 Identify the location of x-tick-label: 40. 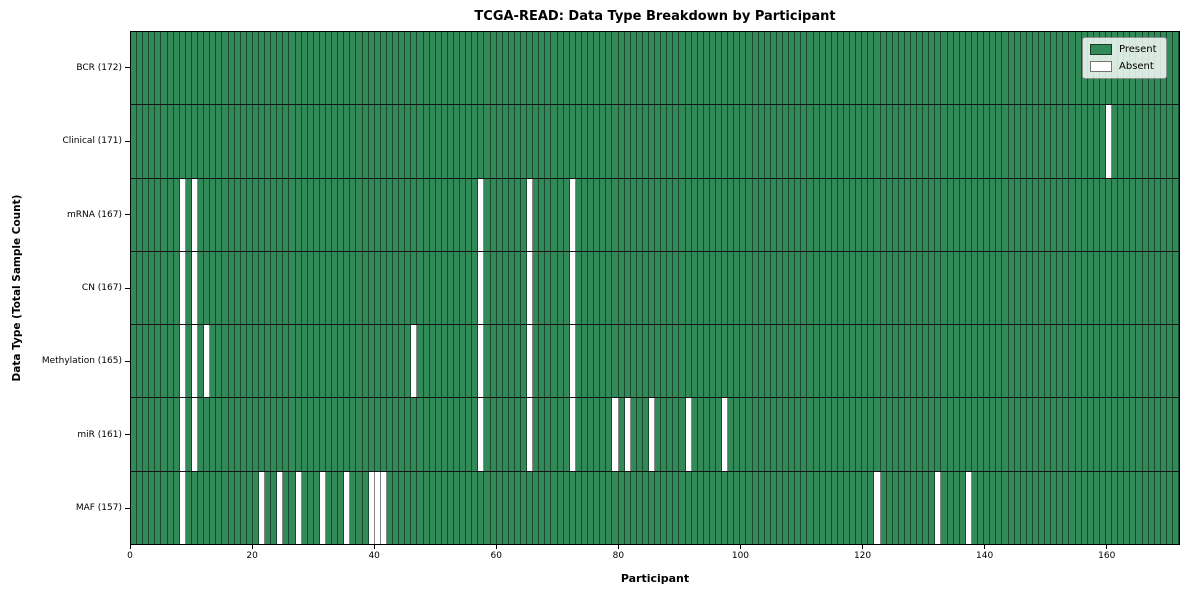
(374, 556).